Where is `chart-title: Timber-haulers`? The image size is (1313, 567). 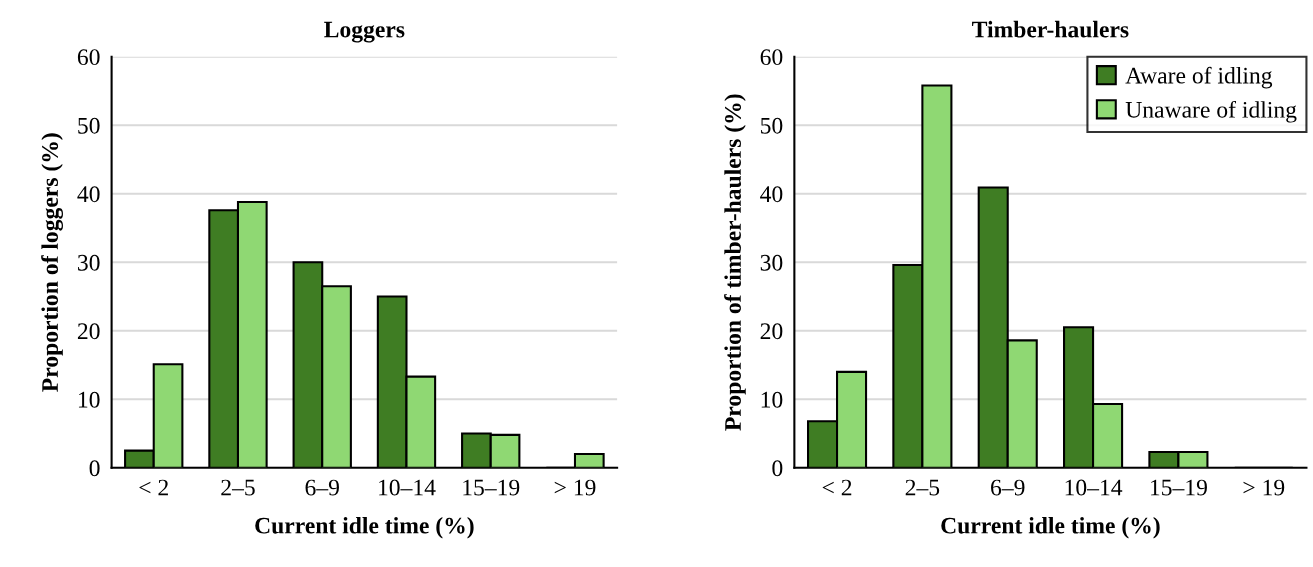
chart-title: Timber-haulers is located at coordinates (1050, 29).